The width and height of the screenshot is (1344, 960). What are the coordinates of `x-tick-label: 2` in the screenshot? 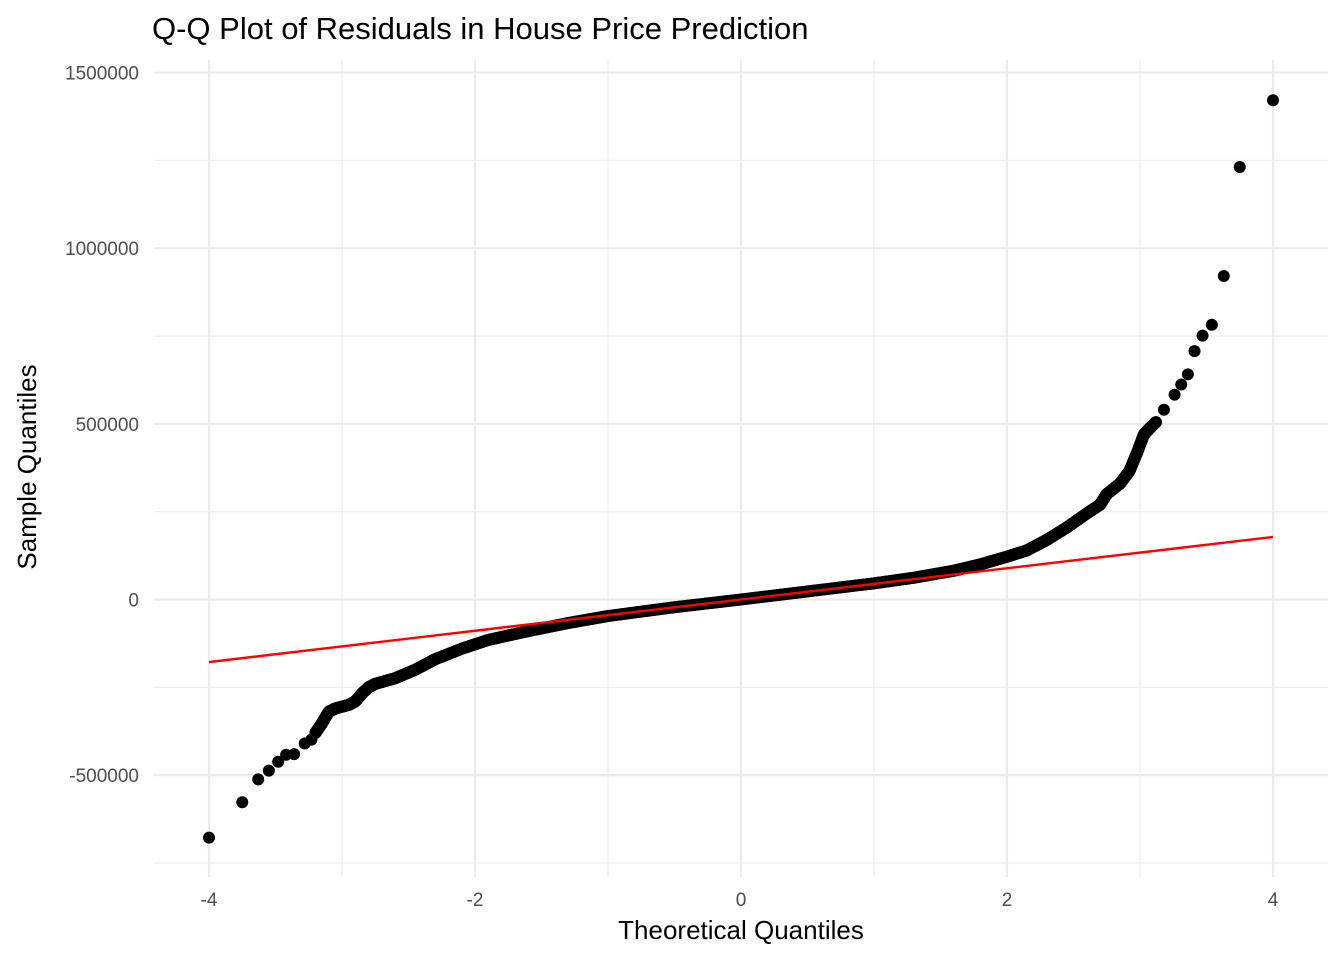 It's located at (1007, 900).